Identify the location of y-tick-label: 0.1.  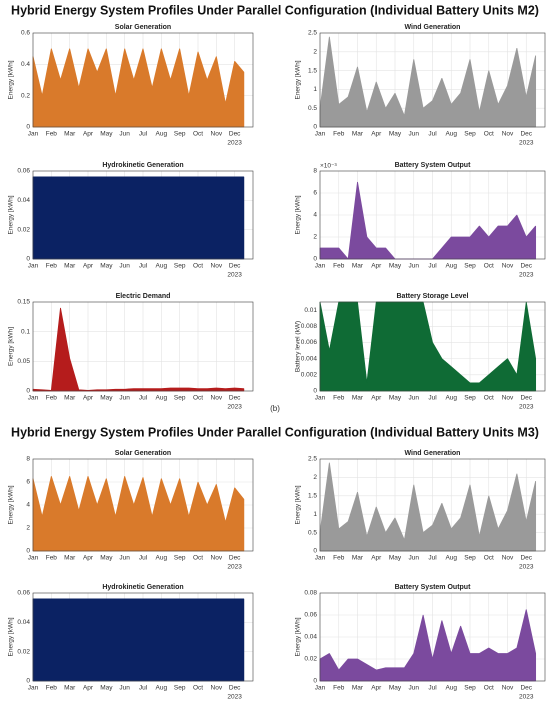
(25, 331).